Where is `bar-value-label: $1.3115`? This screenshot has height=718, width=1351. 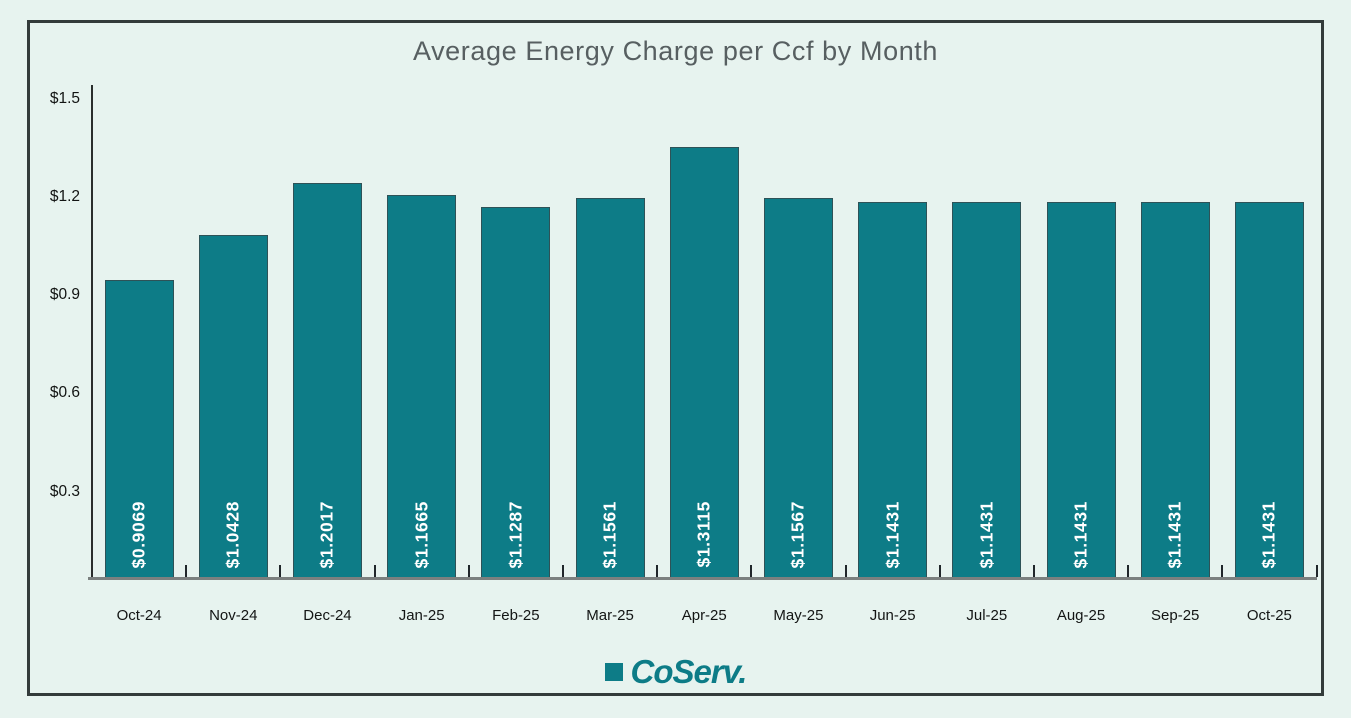
bar-value-label: $1.3115 is located at coordinates (703, 534).